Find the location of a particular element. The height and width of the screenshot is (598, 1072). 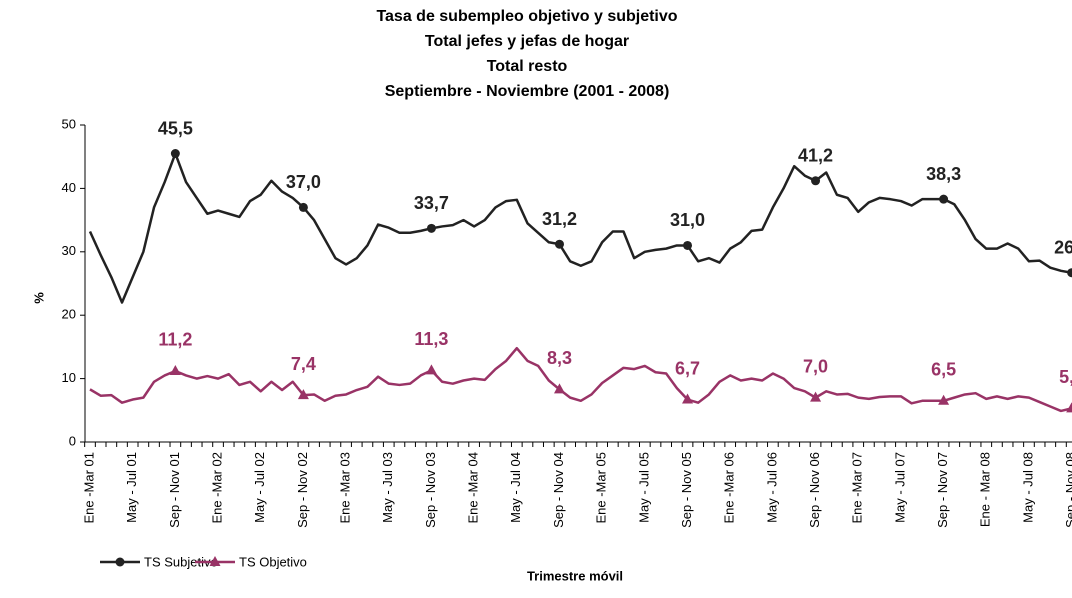

x-tick-label: Sep - Nov 01 is located at coordinates (174, 490).